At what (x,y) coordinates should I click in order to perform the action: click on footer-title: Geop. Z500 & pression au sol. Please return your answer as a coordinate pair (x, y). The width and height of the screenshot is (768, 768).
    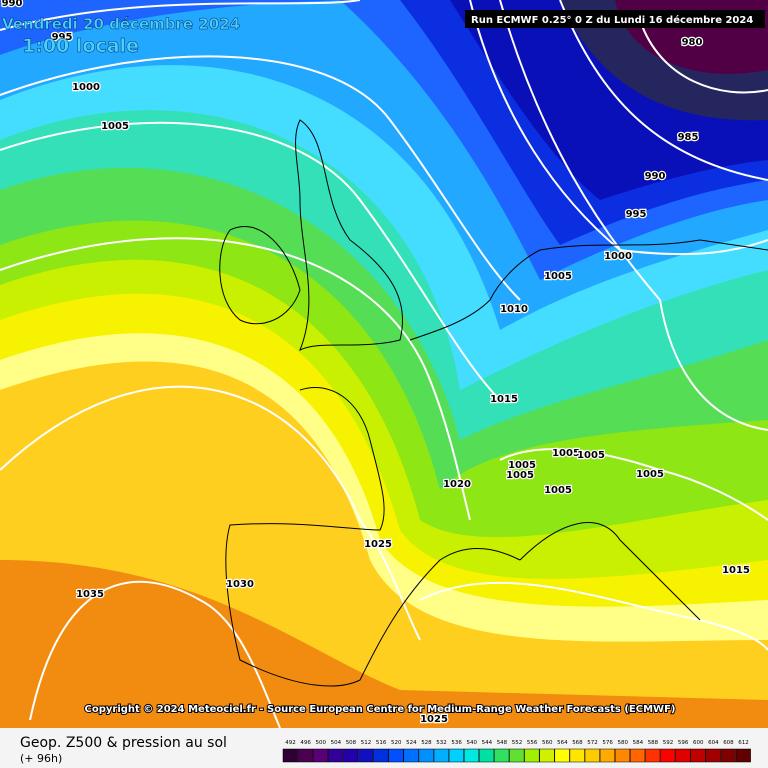
    Looking at the image, I should click on (123, 743).